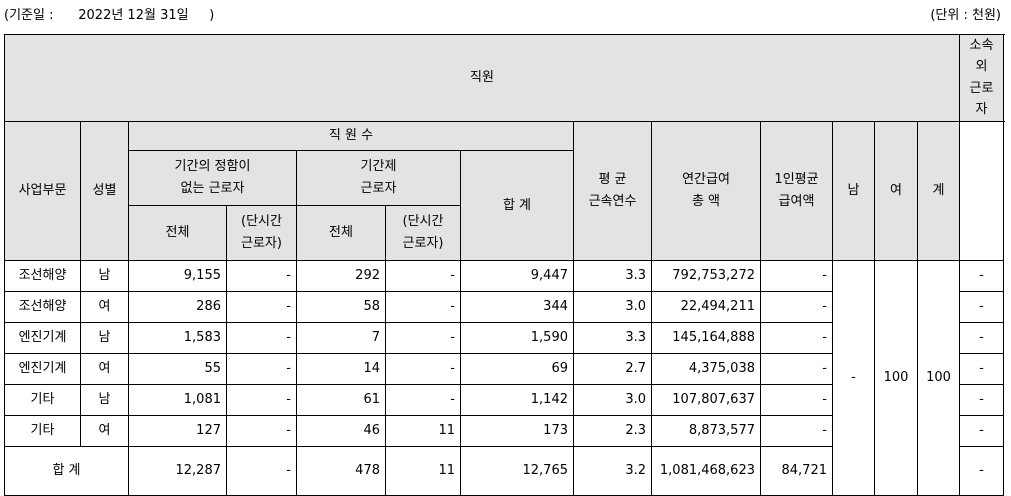 The height and width of the screenshot is (496, 1011). Describe the element at coordinates (261, 232) in the screenshot. I see `regular-part-header: (단시간 근로자)` at that location.